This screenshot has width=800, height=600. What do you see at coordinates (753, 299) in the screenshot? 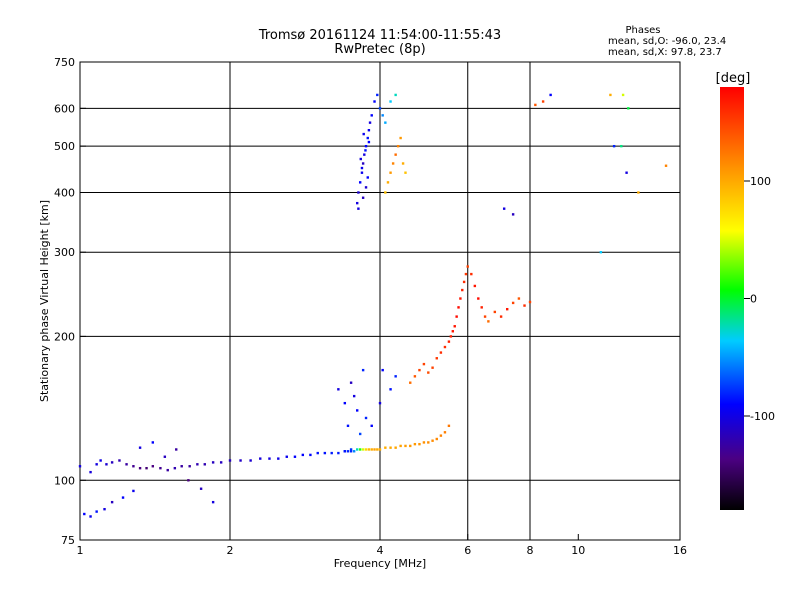
I see `colorbar-tick-label-1: 0` at bounding box center [753, 299].